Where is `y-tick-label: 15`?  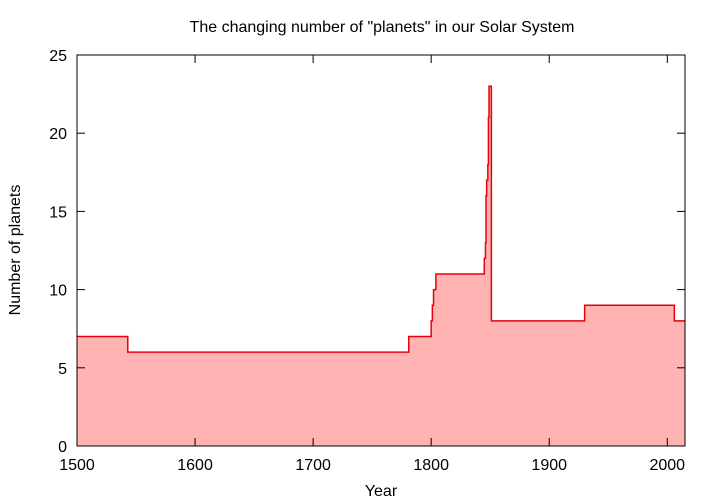 y-tick-label: 15 is located at coordinates (58, 212).